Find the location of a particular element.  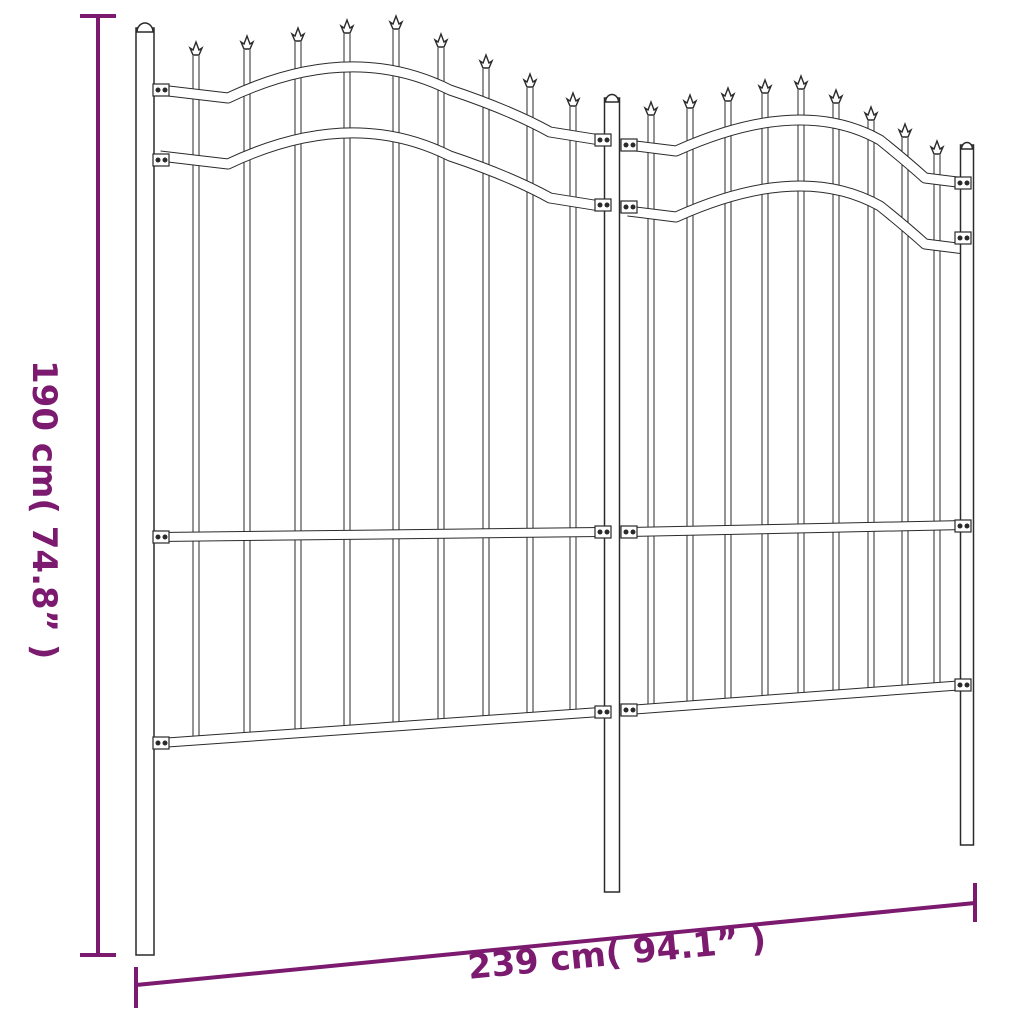

width-dimension-line is located at coordinates (555, 944).